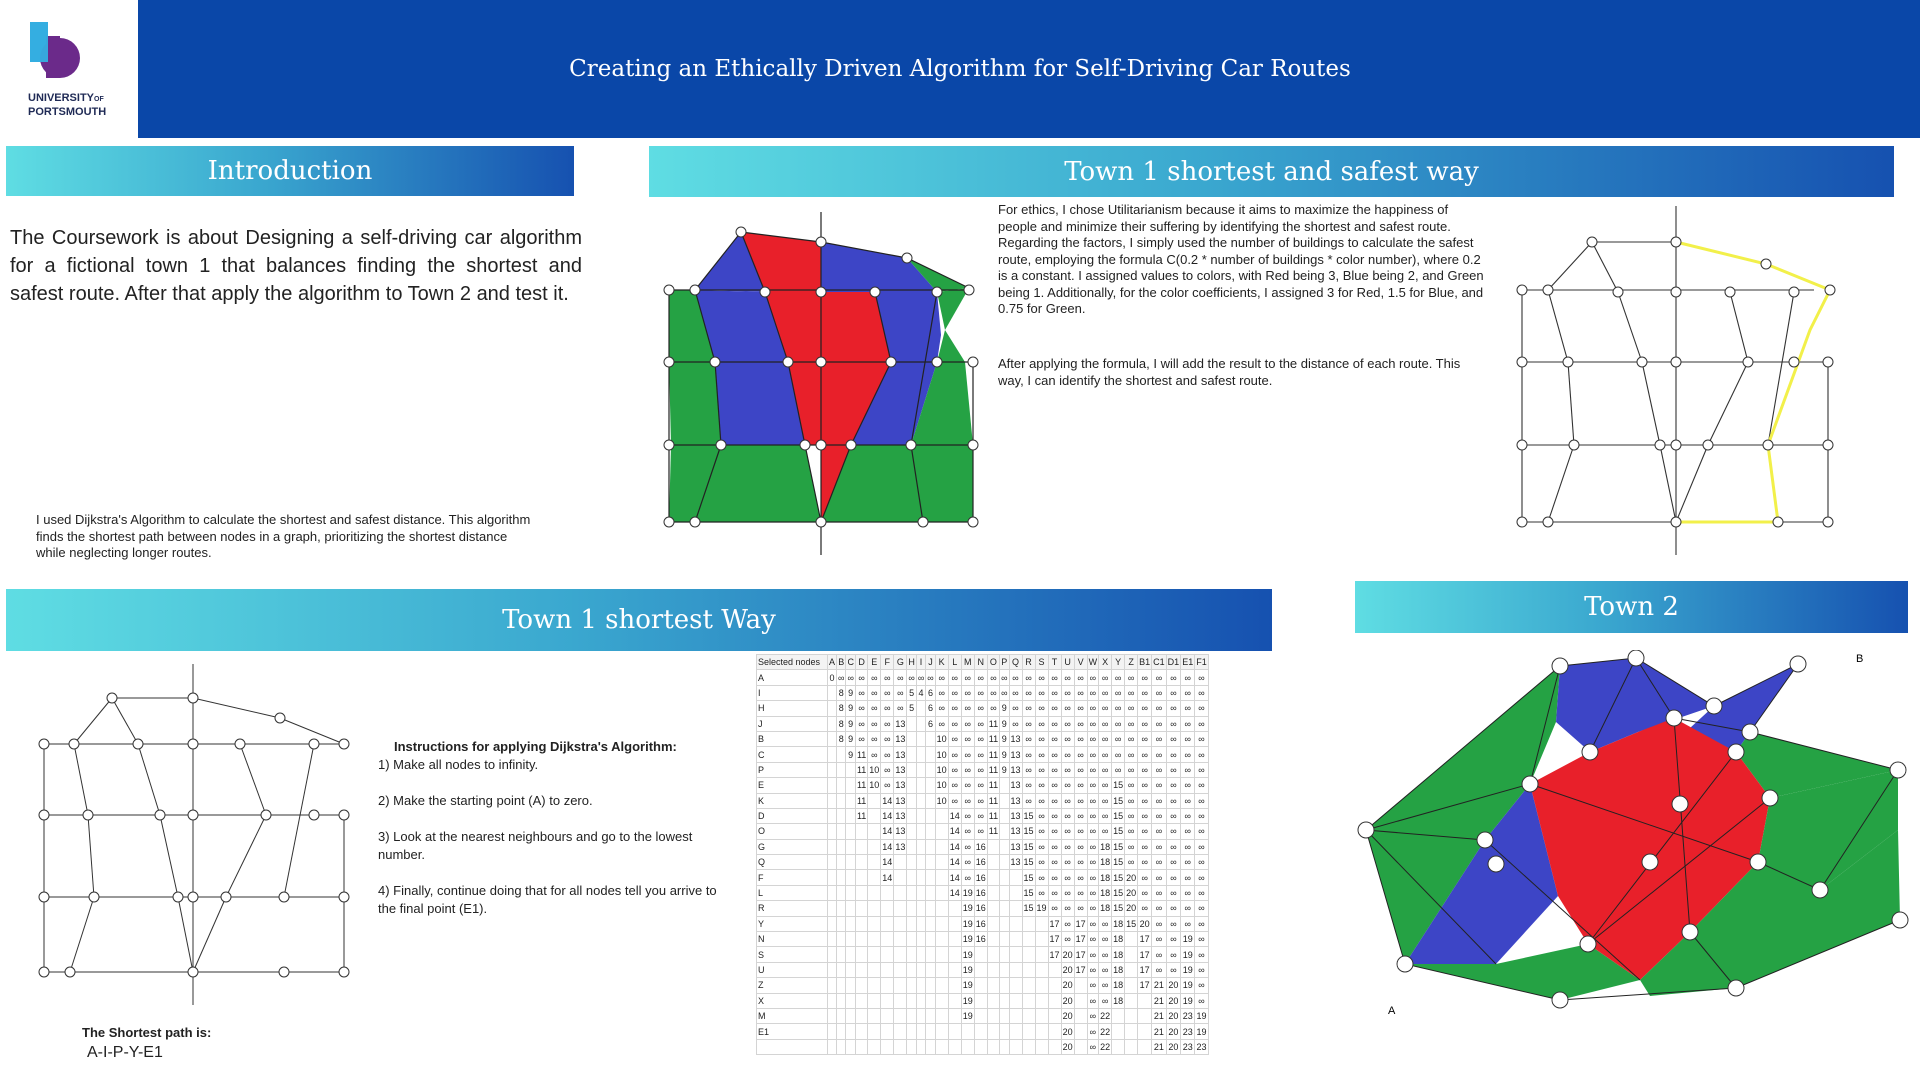  Describe the element at coordinates (861, 662) in the screenshot. I see `table-header-cell: D` at that location.